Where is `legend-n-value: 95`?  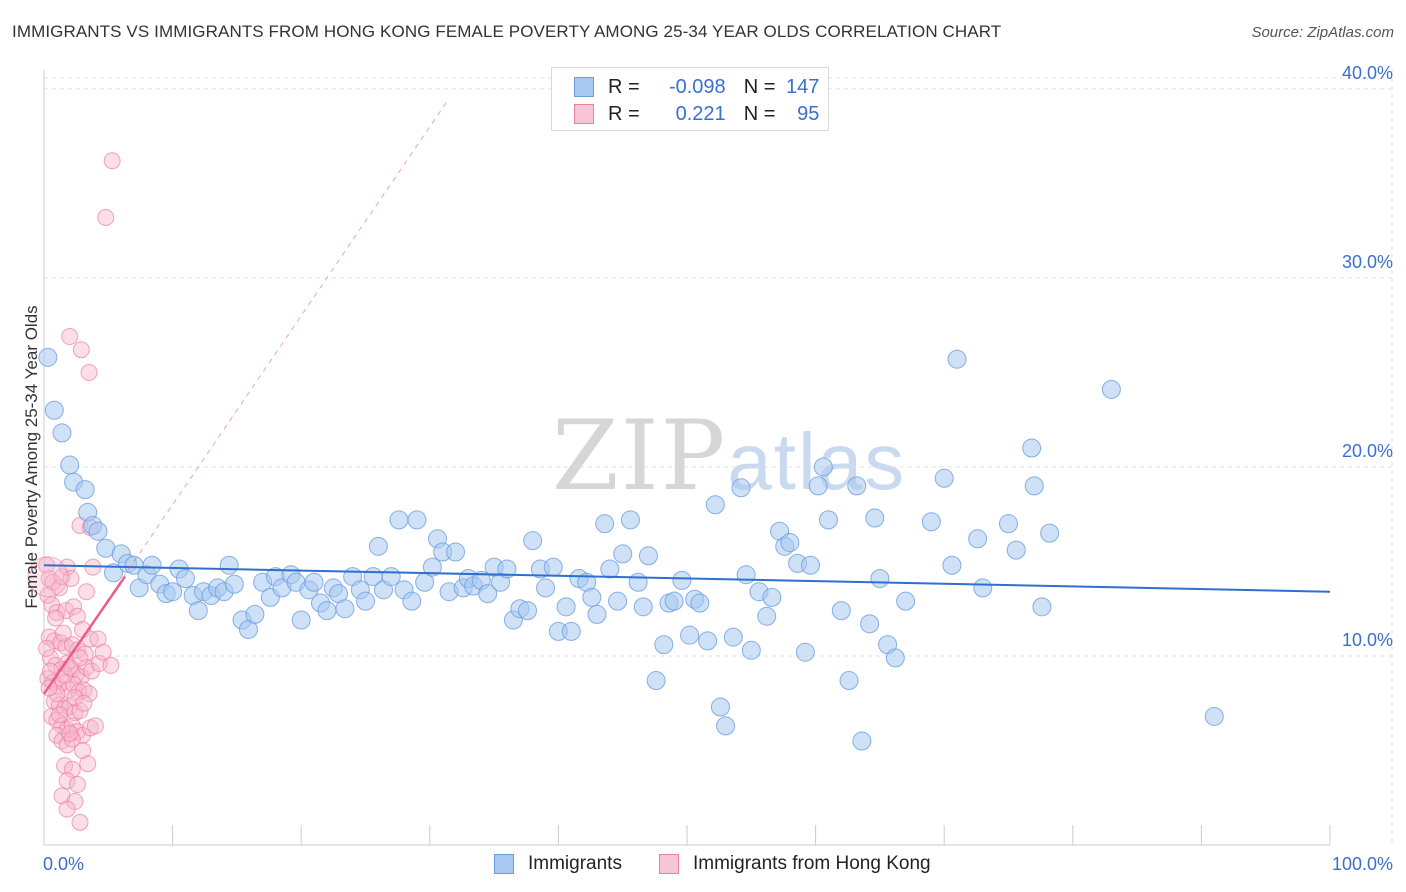 legend-n-value: 95 is located at coordinates (808, 113).